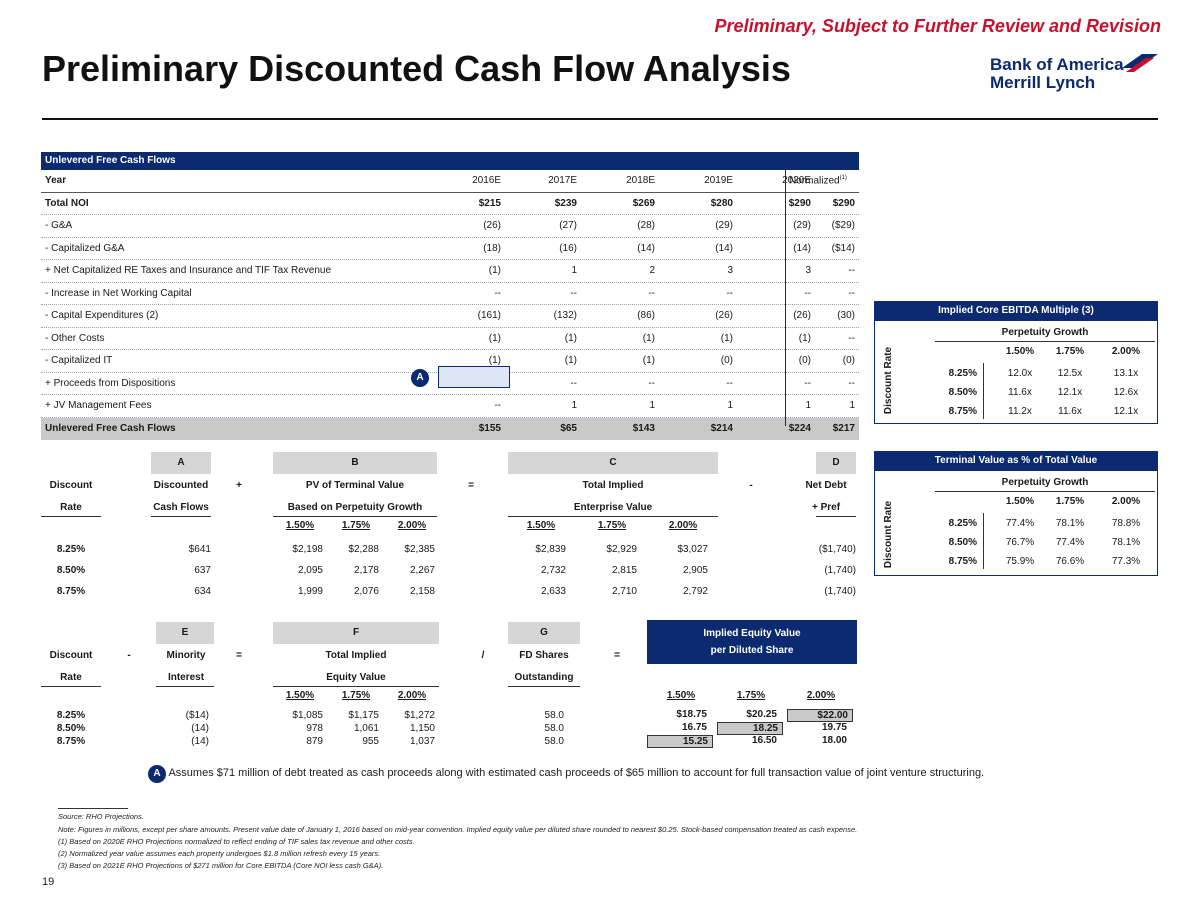 This screenshot has height=910, width=1199. Describe the element at coordinates (852, 405) in the screenshot. I see `ufcf-cell: 1` at that location.